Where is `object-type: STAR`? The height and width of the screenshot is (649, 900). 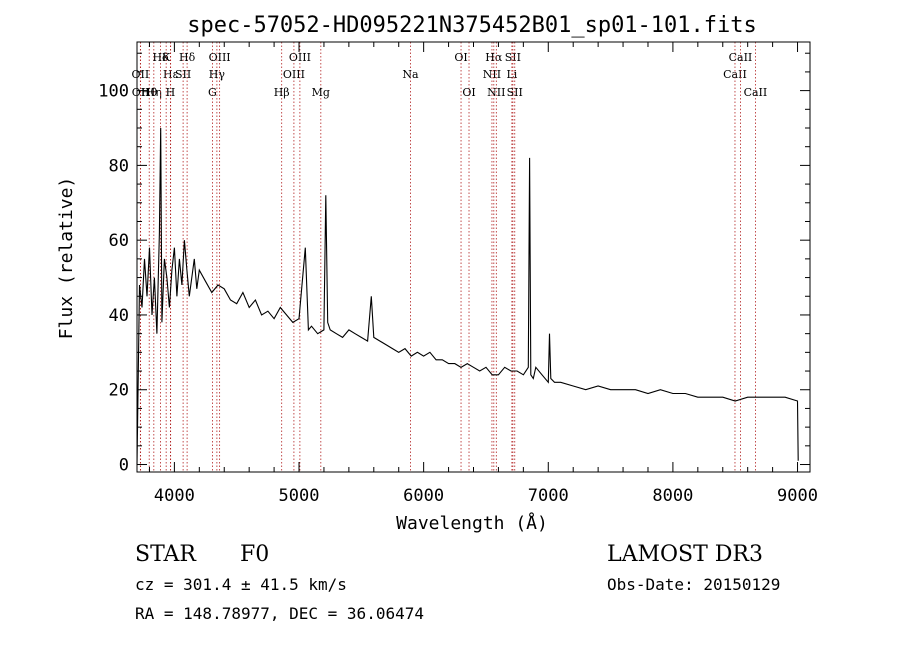 object-type: STAR is located at coordinates (166, 554).